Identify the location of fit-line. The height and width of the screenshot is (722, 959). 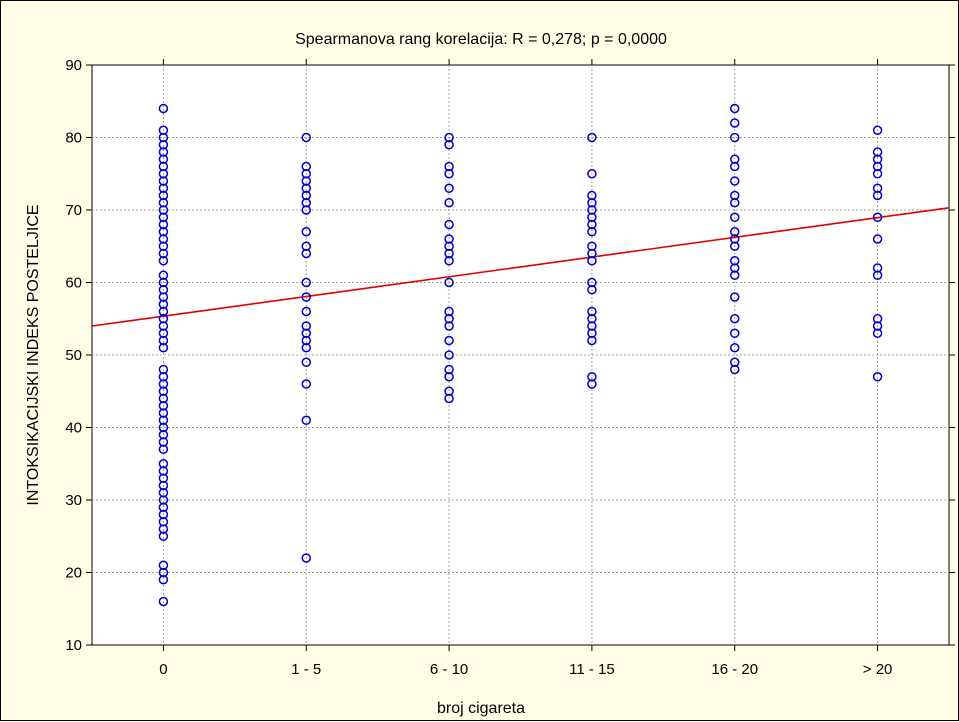
(520, 267).